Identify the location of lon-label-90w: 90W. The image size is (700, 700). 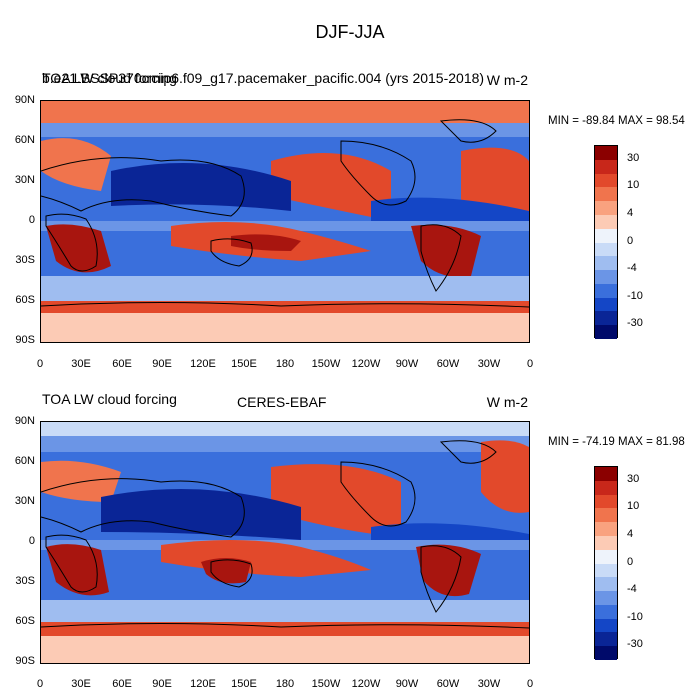
(407, 364).